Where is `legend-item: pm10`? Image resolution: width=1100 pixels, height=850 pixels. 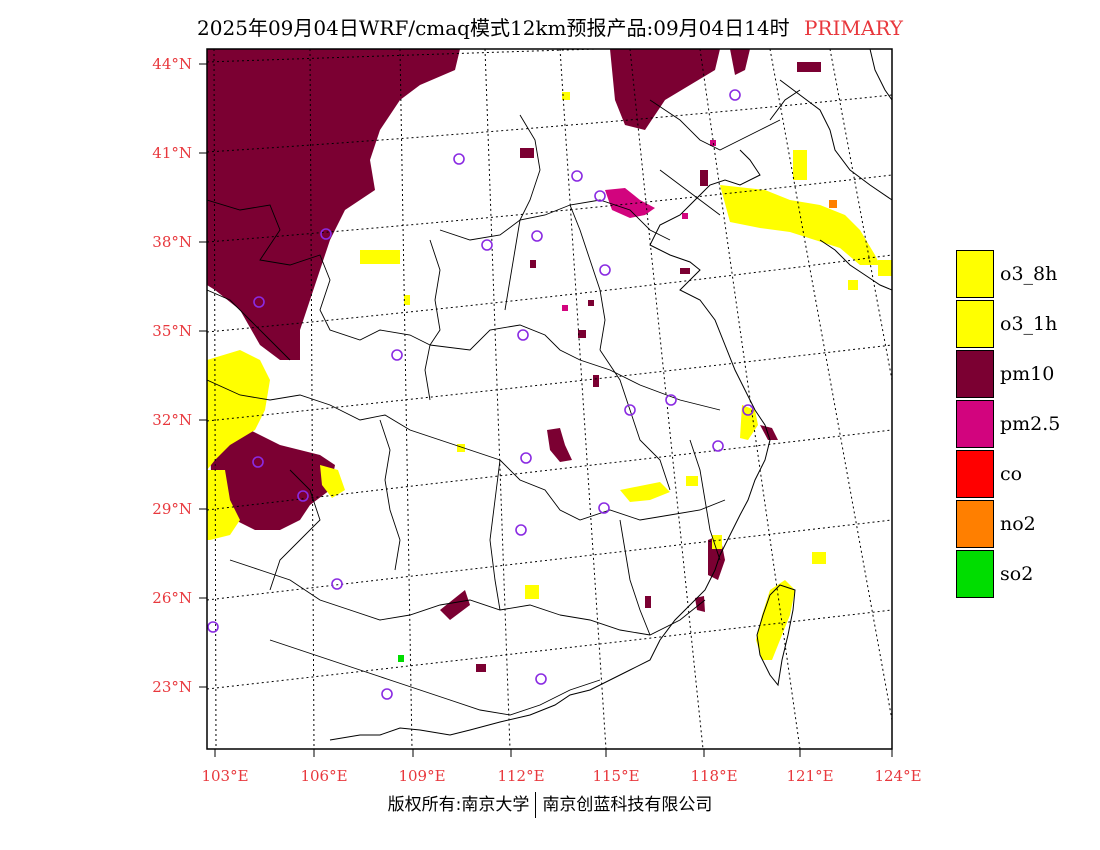 legend-item: pm10 is located at coordinates (1008, 374).